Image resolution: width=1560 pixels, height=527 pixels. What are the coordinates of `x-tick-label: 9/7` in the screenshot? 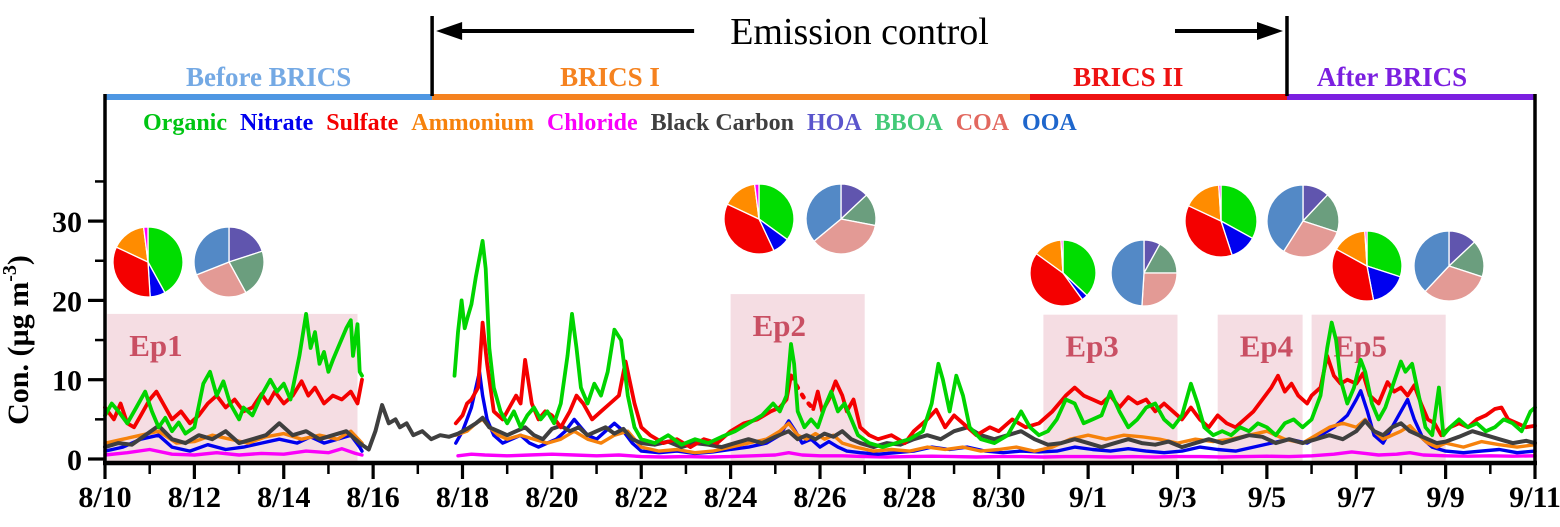 It's located at (1356, 497).